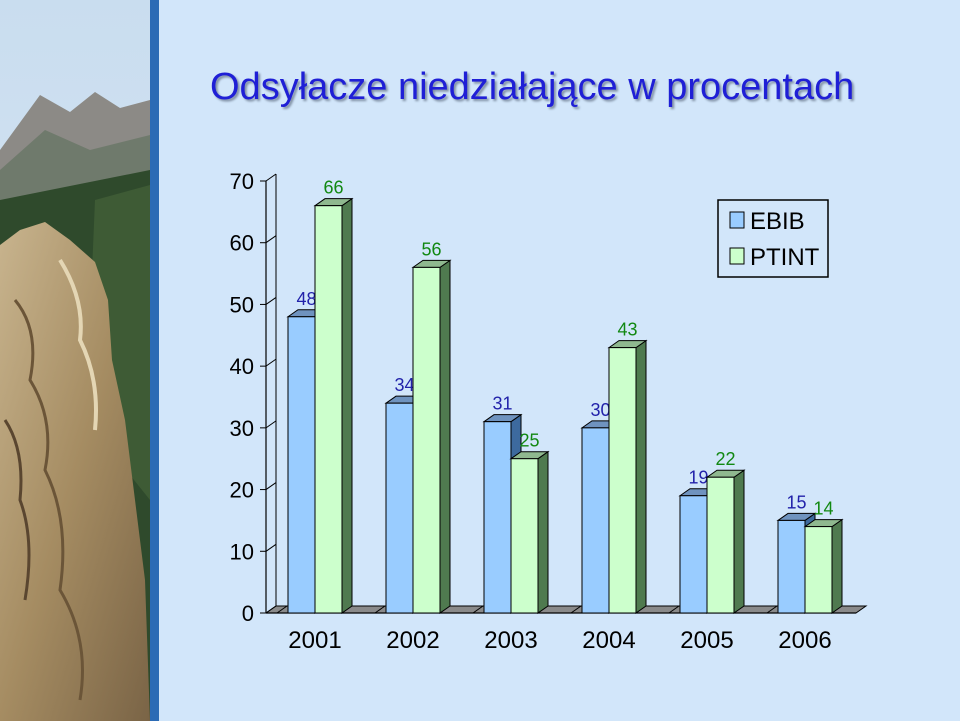  I want to click on data-label-ebib: 15, so click(796, 502).